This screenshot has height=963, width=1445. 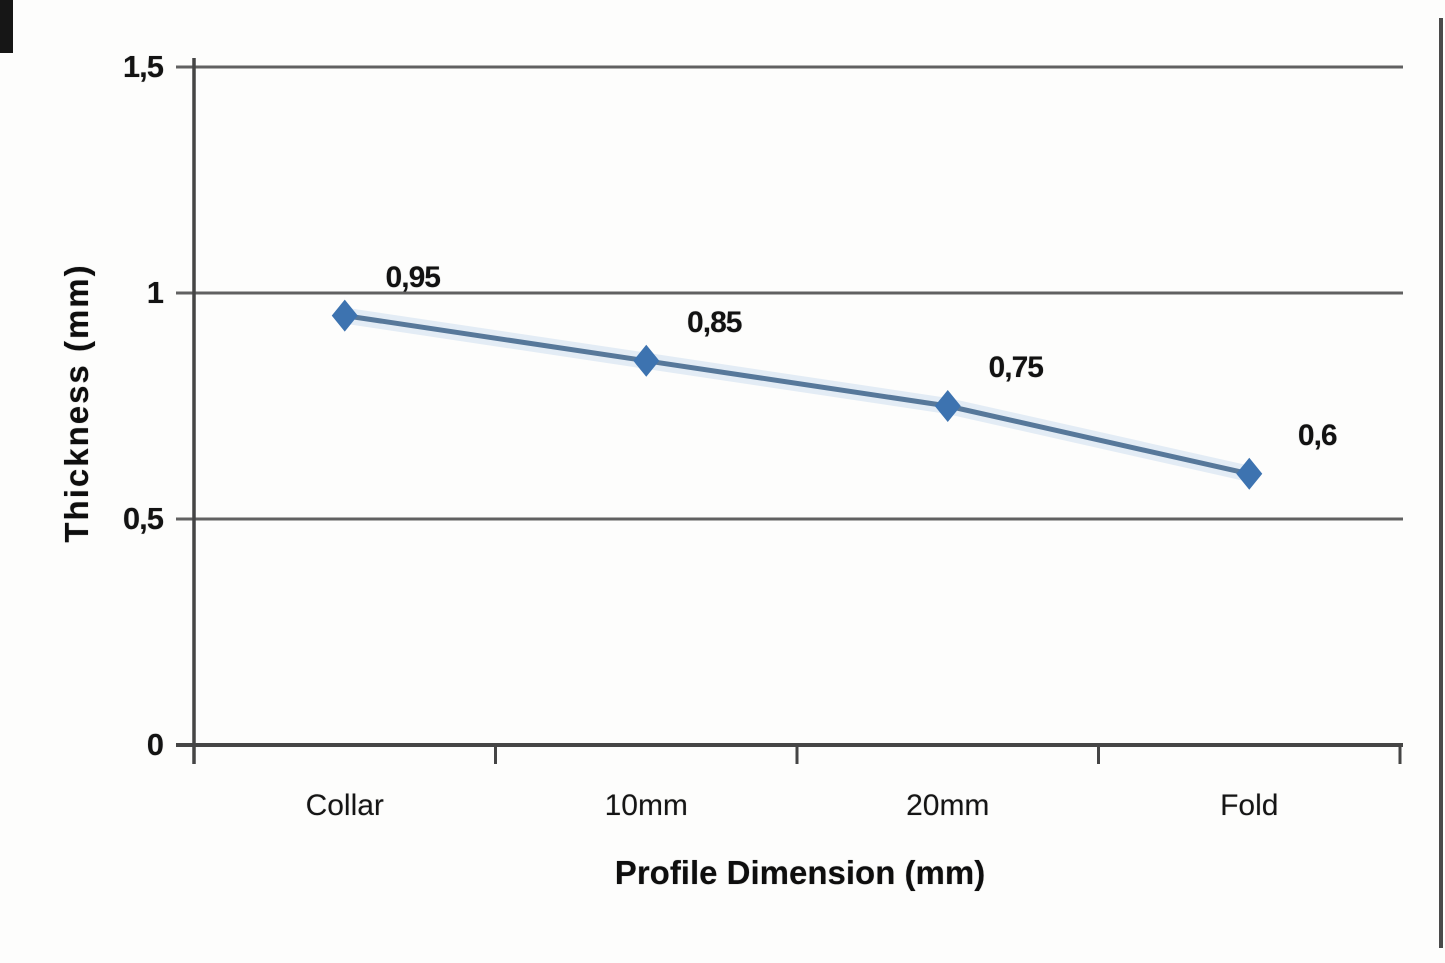 What do you see at coordinates (155, 744) in the screenshot?
I see `y-tick-label: 0` at bounding box center [155, 744].